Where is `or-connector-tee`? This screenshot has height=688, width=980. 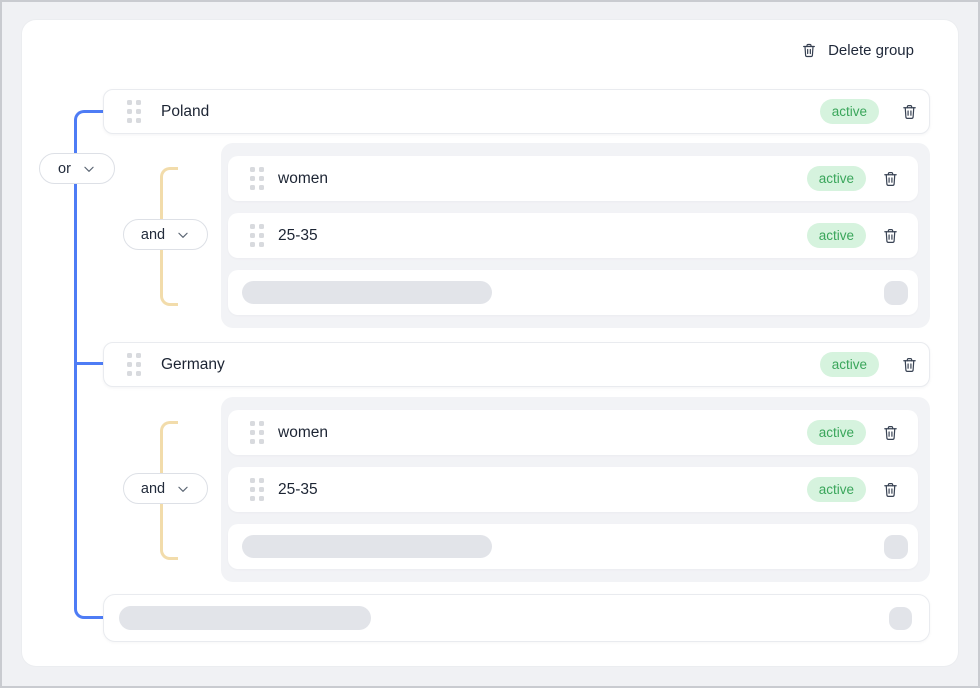 or-connector-tee is located at coordinates (90, 363).